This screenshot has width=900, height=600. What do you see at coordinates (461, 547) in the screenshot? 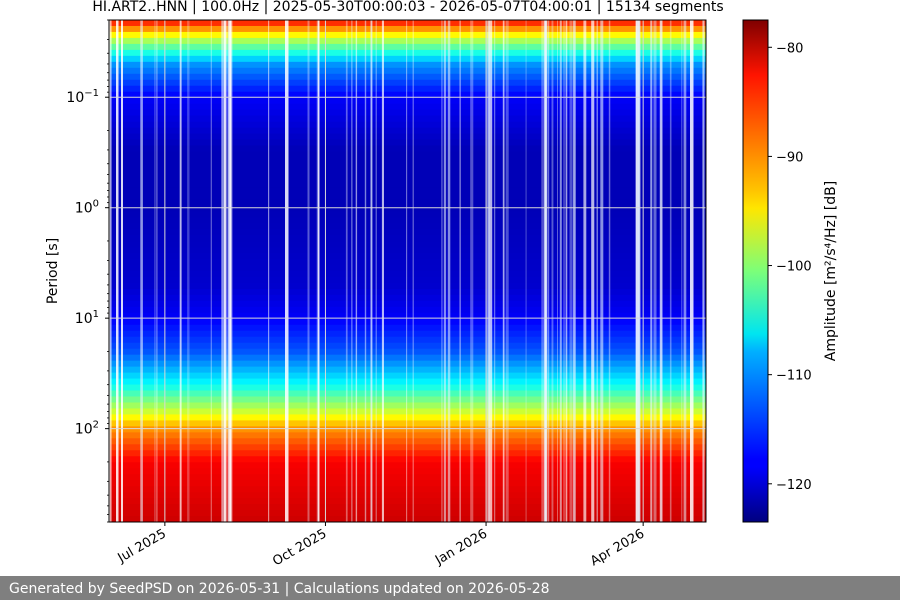
I see `x-tick-label: Jan 2026` at bounding box center [461, 547].